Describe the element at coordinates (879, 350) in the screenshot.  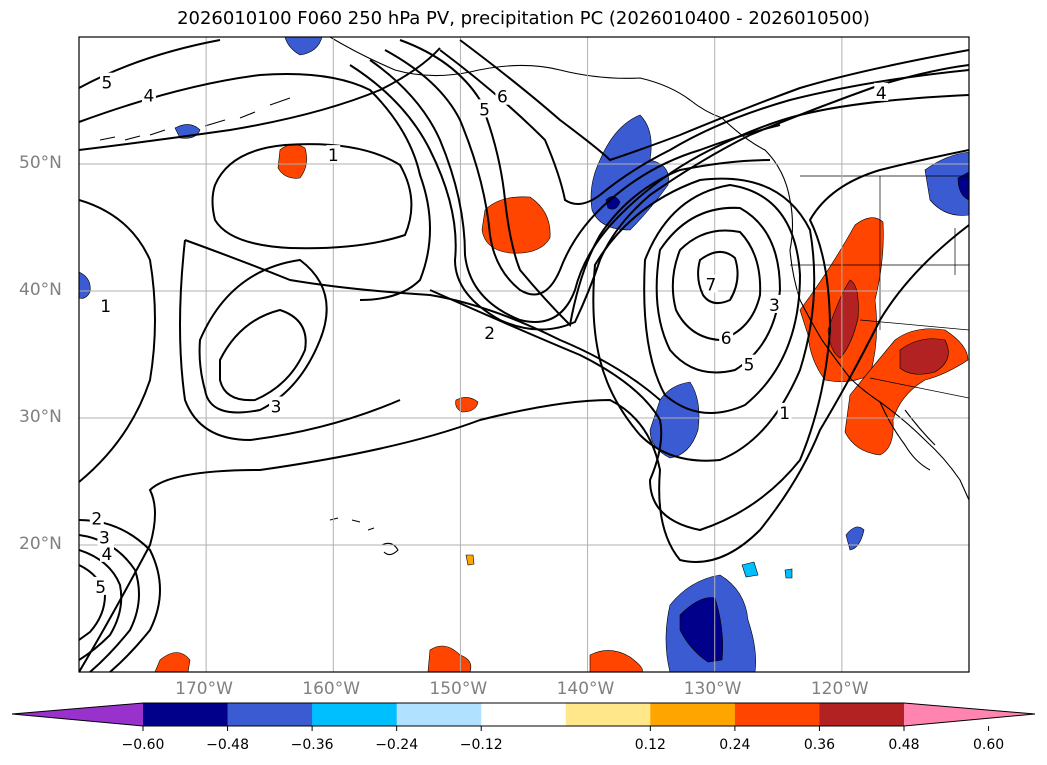
I see `north-america-coast` at that location.